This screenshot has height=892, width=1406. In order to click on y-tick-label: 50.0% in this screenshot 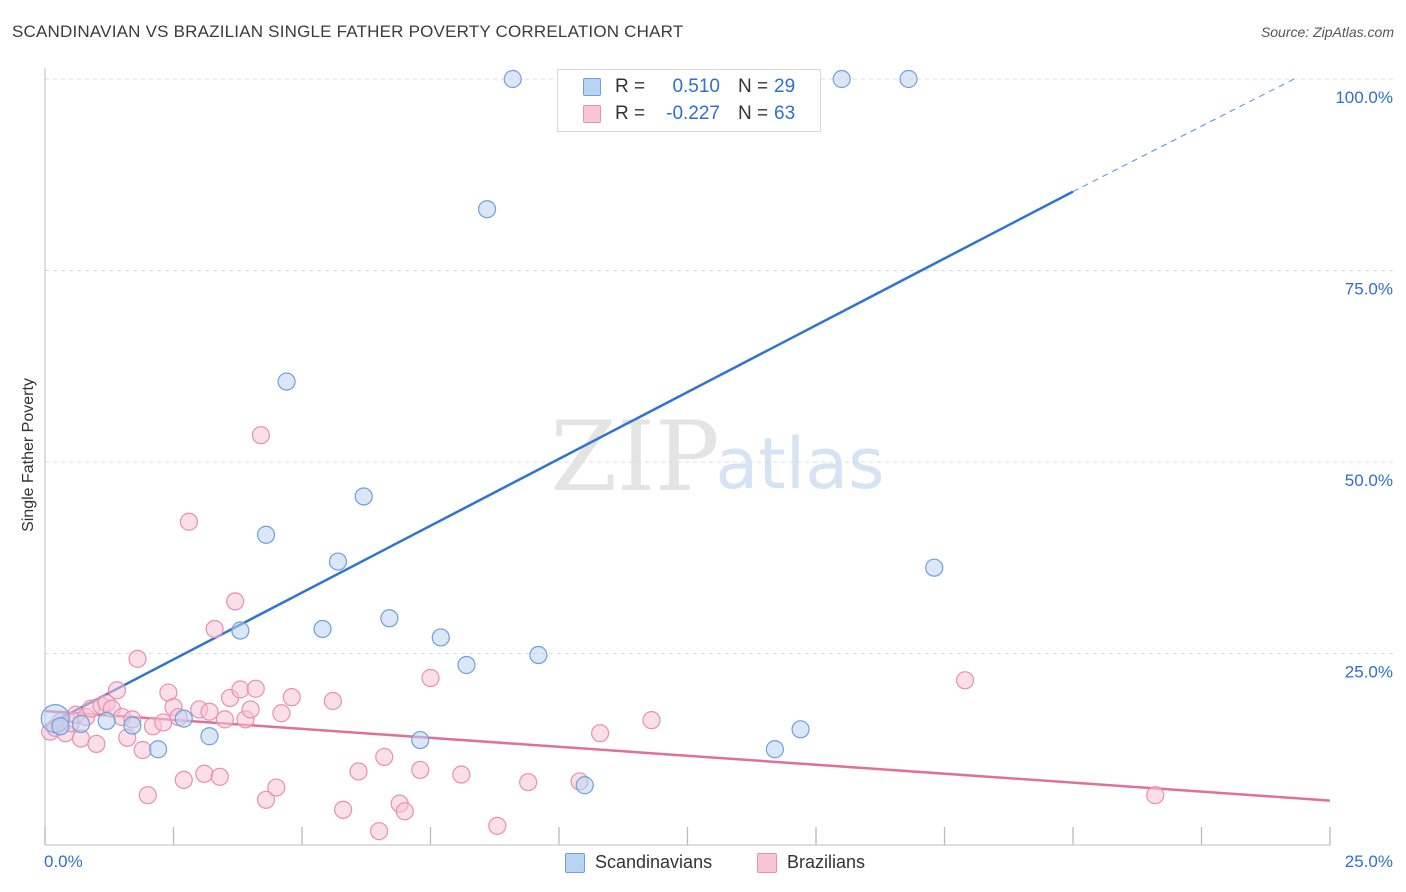, I will do `click(1369, 480)`.